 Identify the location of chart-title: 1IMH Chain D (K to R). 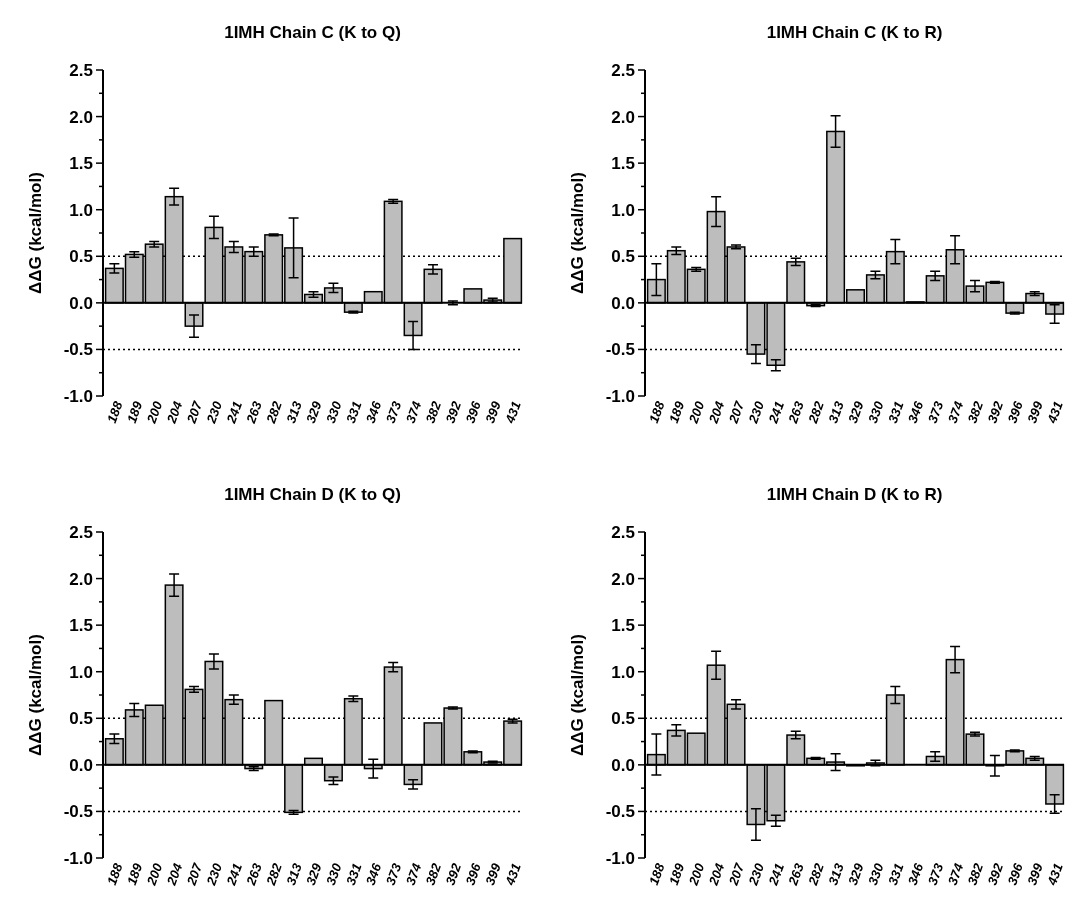
(854, 494).